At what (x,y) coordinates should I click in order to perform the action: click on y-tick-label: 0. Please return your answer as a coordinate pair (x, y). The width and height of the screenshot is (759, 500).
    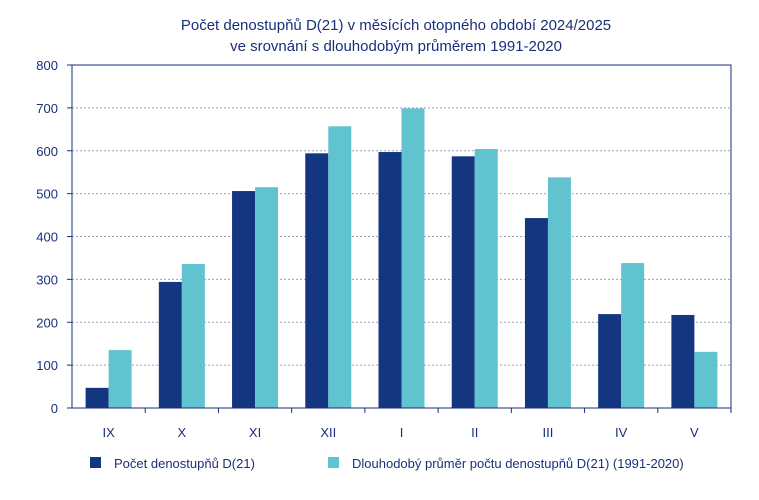
    Looking at the image, I should click on (54, 408).